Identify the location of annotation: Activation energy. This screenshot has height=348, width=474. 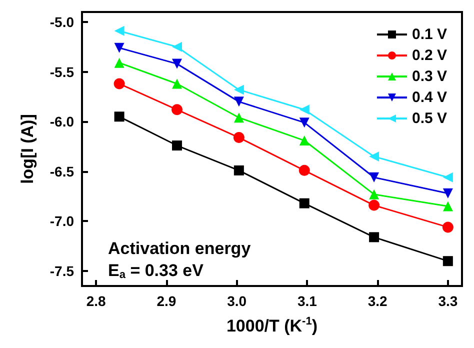
(180, 248).